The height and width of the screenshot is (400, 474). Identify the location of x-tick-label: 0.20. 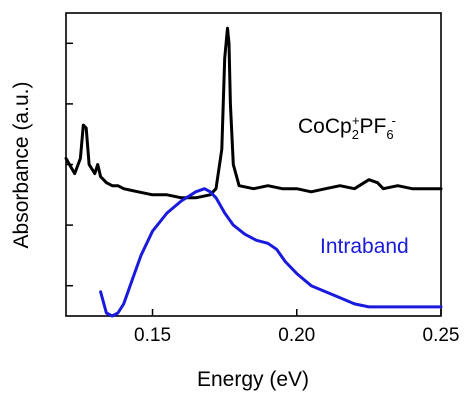
(296, 335).